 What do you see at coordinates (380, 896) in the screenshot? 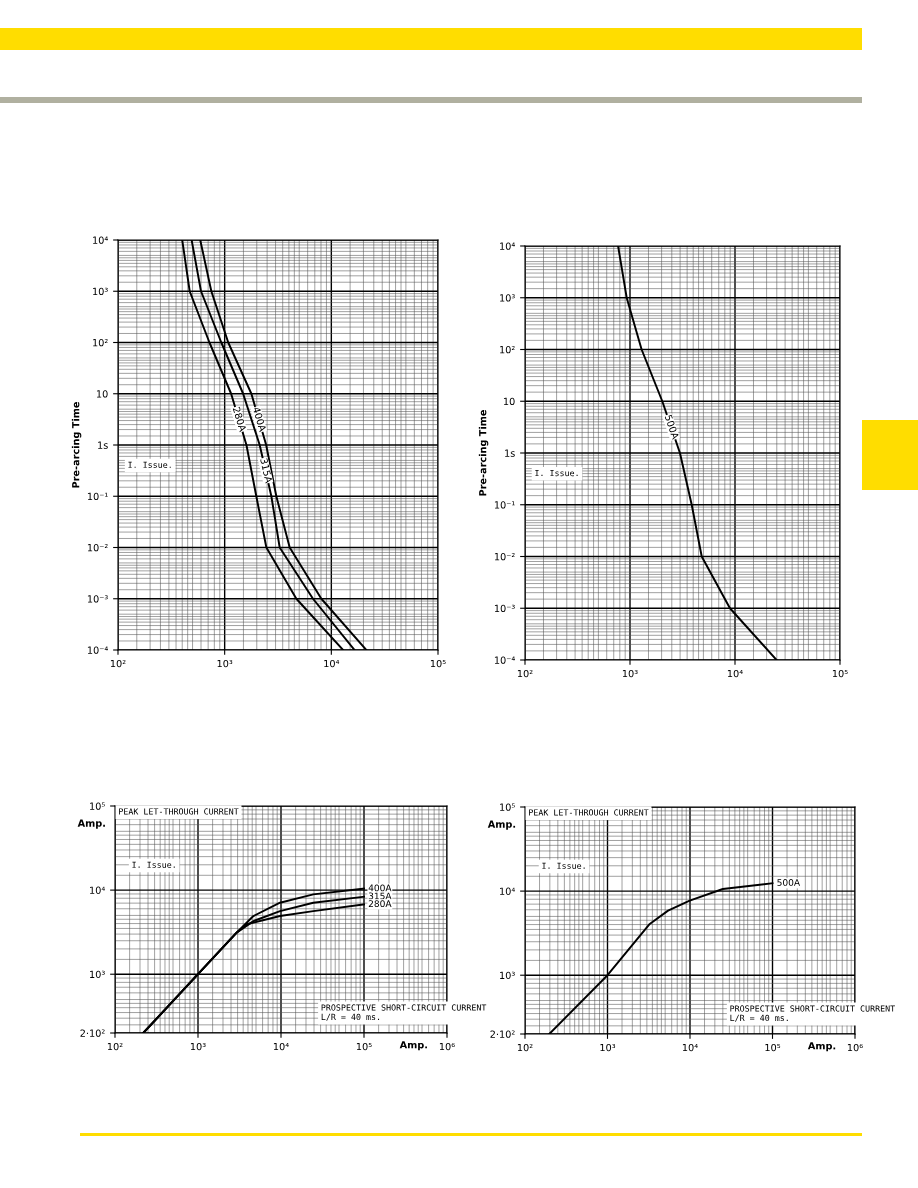
I see `series-label: 315A` at bounding box center [380, 896].